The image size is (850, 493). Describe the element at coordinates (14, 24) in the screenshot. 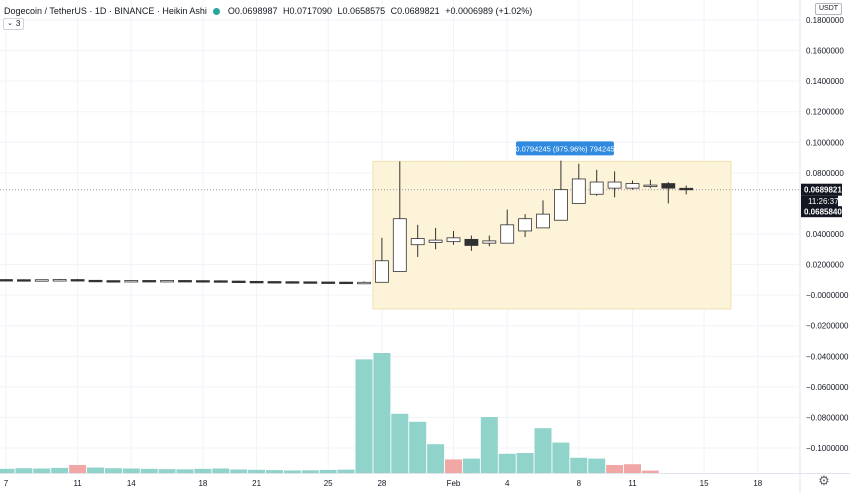

I see `indicators-toggle-button: ⌄ 3` at that location.